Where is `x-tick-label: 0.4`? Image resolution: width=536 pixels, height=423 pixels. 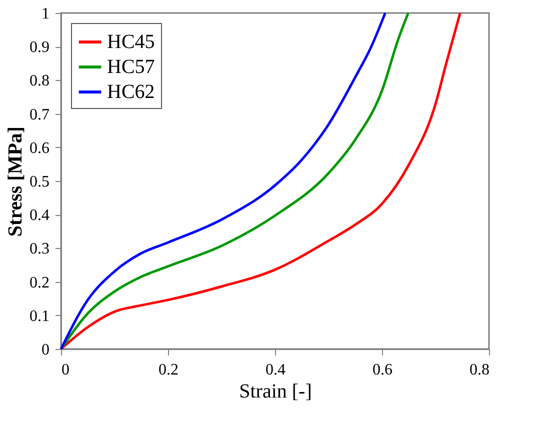
x-tick-label: 0.4 is located at coordinates (276, 370).